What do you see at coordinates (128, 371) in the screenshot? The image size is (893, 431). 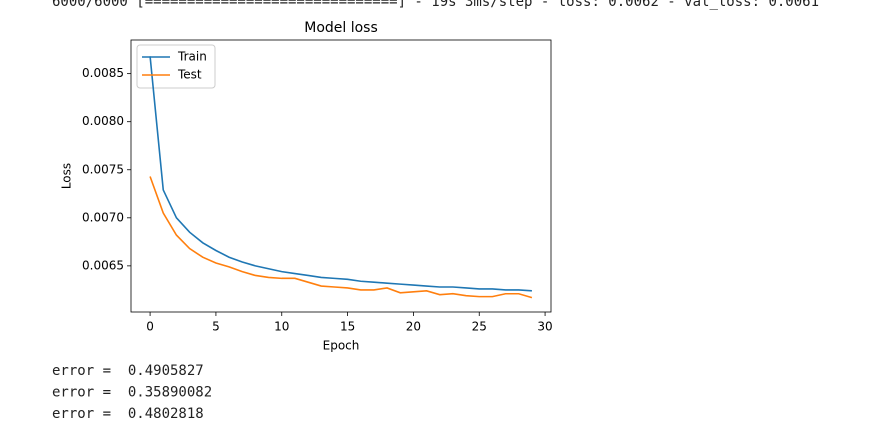 I see `output-line: error = 0.4905827` at bounding box center [128, 371].